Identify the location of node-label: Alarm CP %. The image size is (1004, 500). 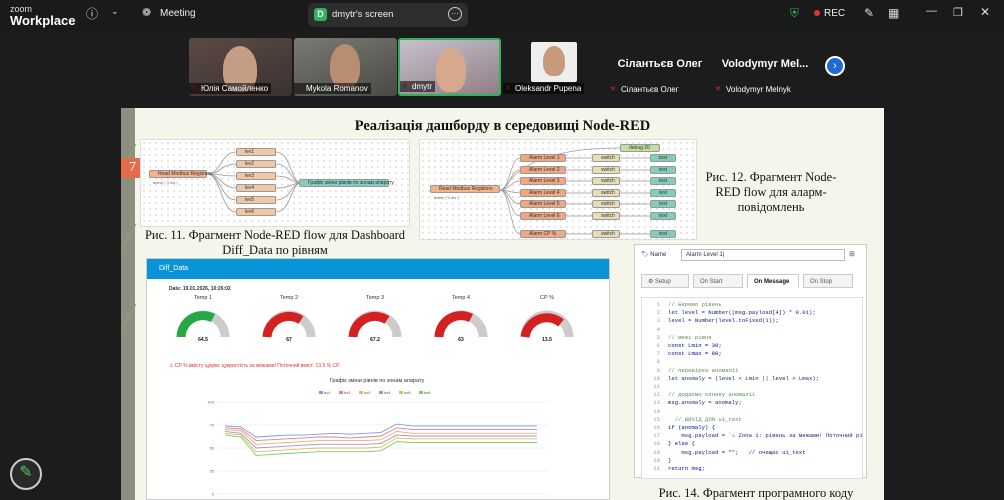
(543, 234).